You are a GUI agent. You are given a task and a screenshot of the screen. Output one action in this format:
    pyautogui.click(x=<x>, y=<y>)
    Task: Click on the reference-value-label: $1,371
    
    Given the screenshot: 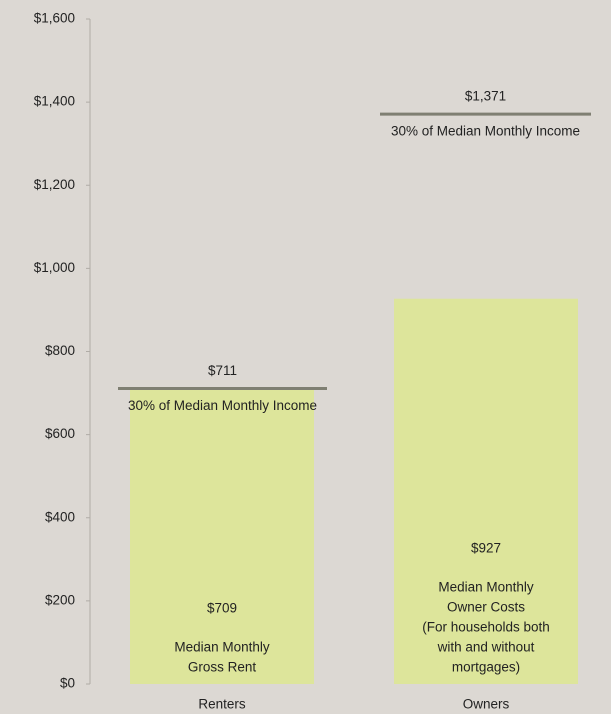 What is the action you would take?
    pyautogui.click(x=485, y=96)
    